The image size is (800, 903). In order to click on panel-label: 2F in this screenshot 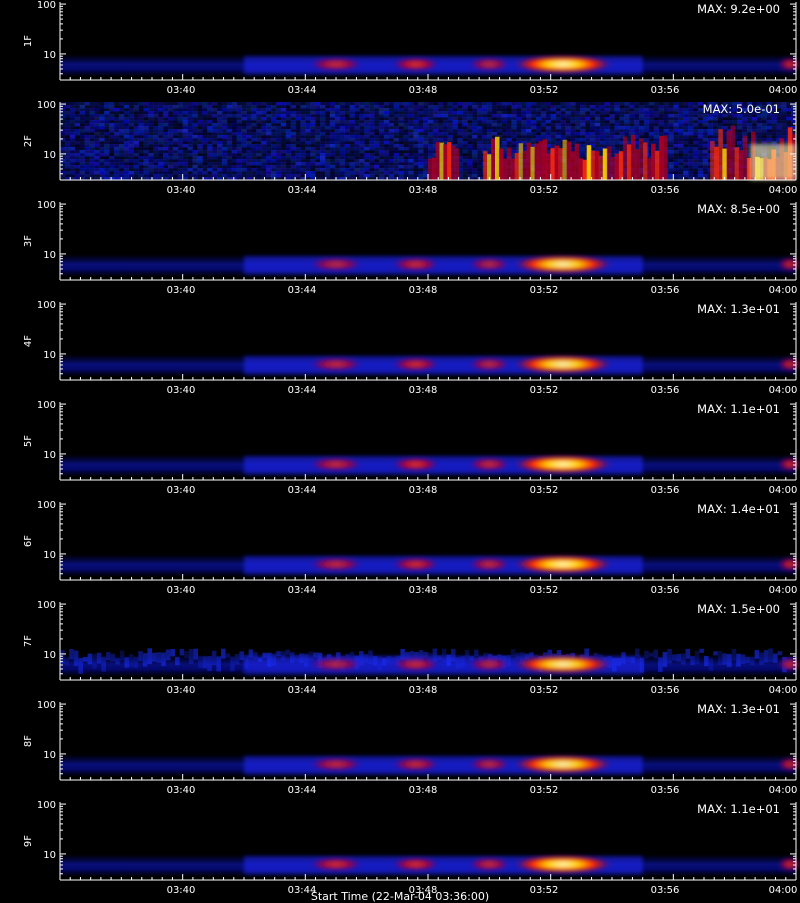, I will do `click(28, 141)`.